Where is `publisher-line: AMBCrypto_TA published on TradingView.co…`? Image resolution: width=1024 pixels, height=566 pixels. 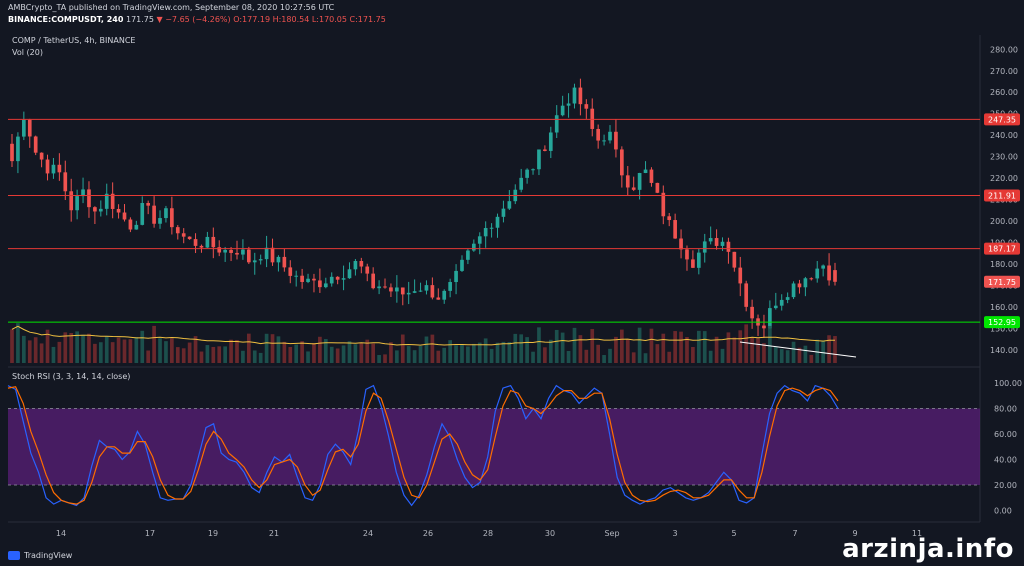 publisher-line: AMBCrypto_TA published on TradingView.co… is located at coordinates (171, 8).